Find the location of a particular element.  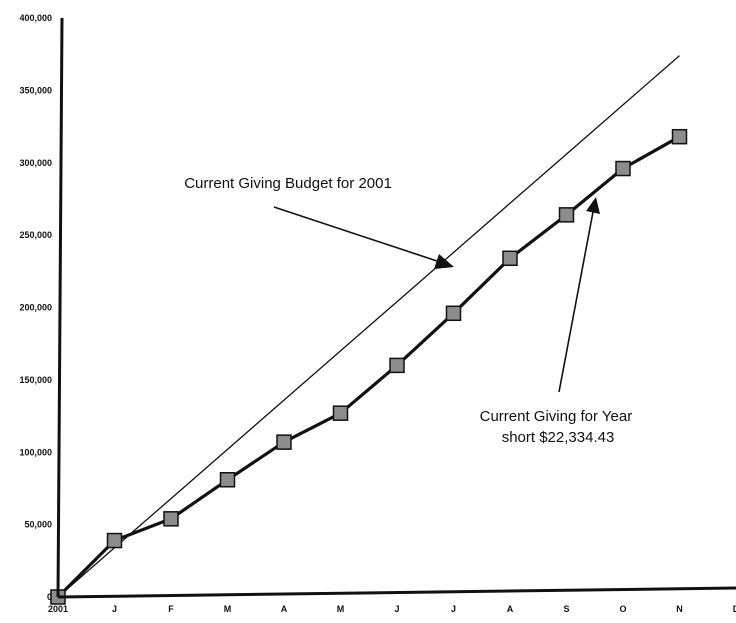

giving-annotation-line-2: short $22,334.43 is located at coordinates (558, 437).